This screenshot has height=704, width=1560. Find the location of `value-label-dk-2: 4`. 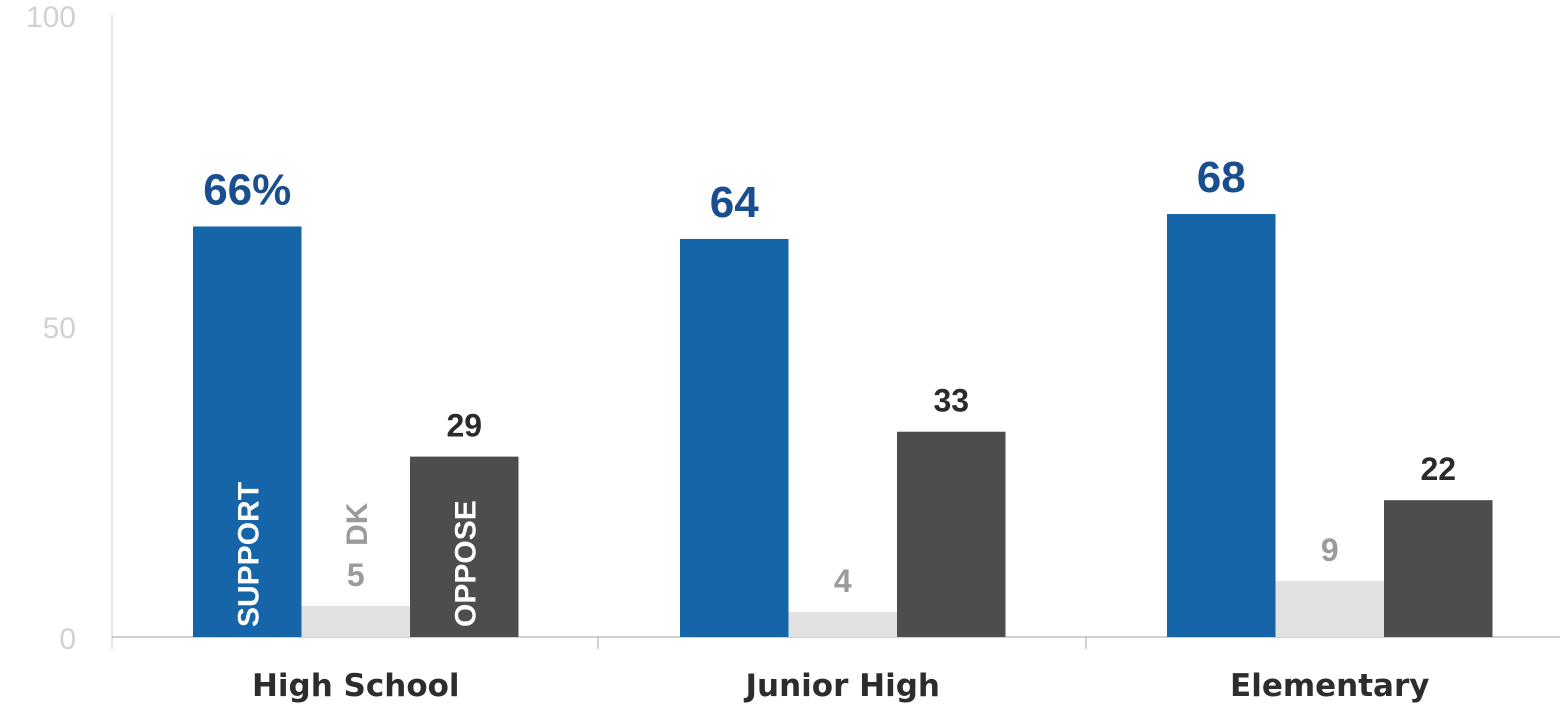

value-label-dk-2: 4 is located at coordinates (843, 581).